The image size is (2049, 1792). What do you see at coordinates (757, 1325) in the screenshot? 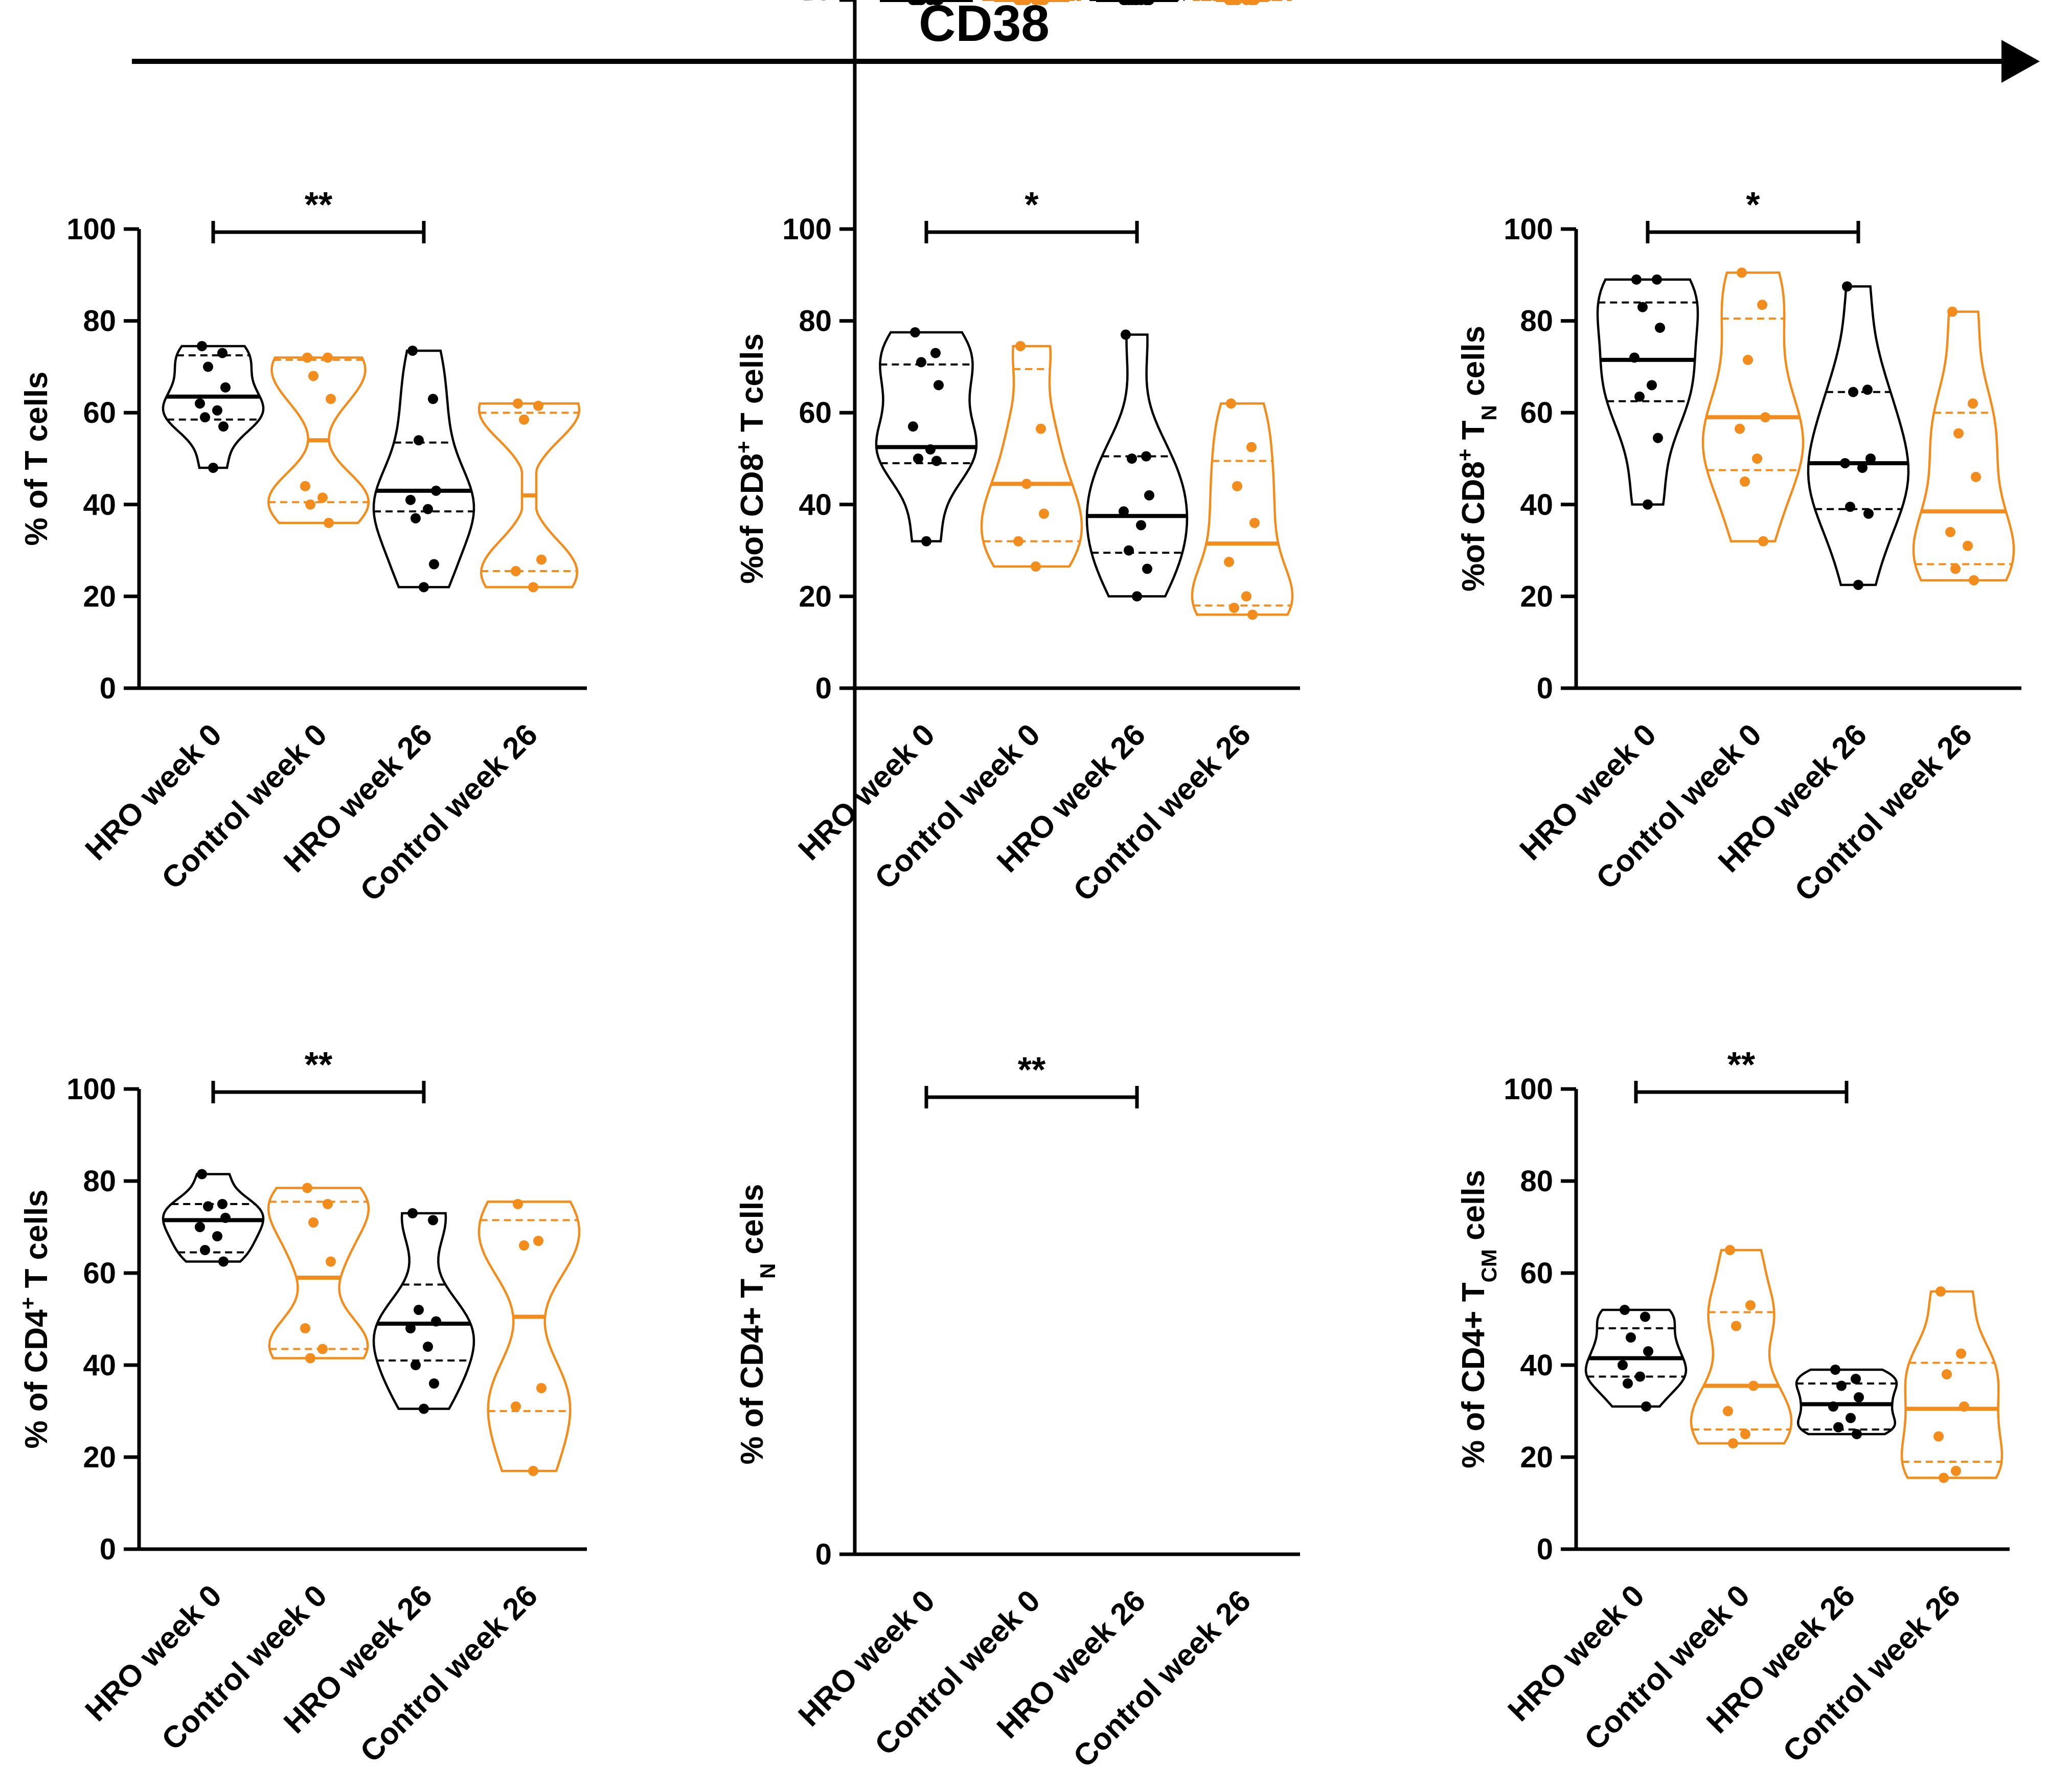
I see `y-axis-label: % of CD4+ TN cells` at bounding box center [757, 1325].